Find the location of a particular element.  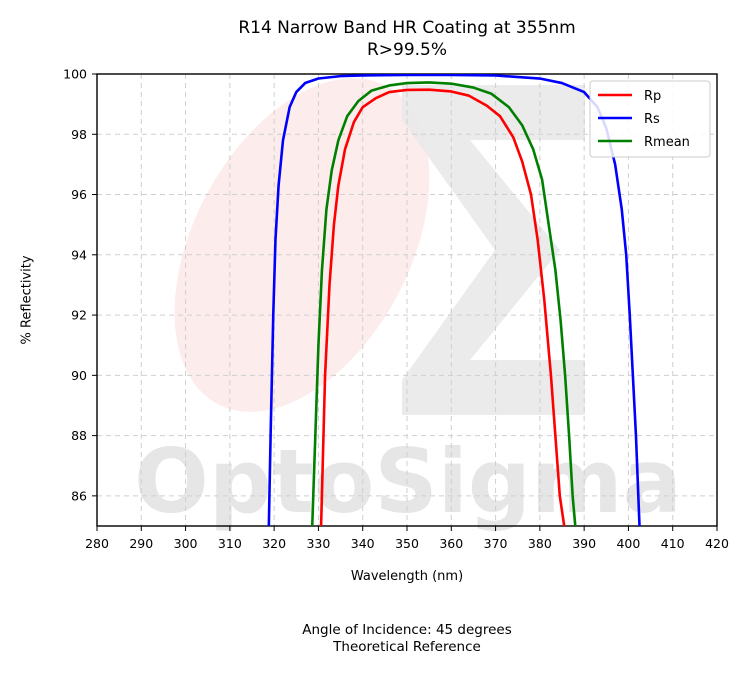

y-tick-label: 94 is located at coordinates (79, 254).